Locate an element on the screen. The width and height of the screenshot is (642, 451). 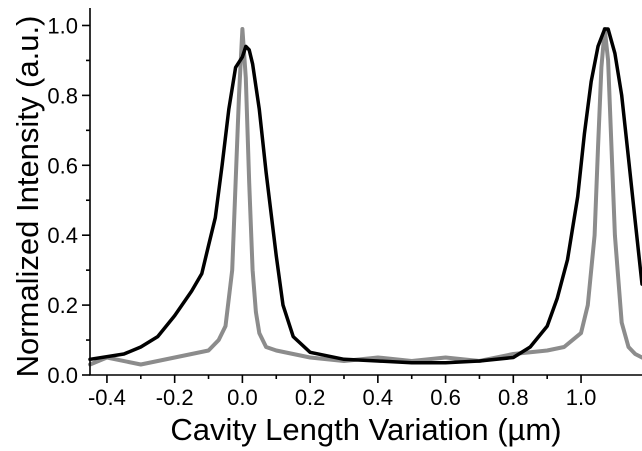
x-tick-label: 0.4 is located at coordinates (378, 397).